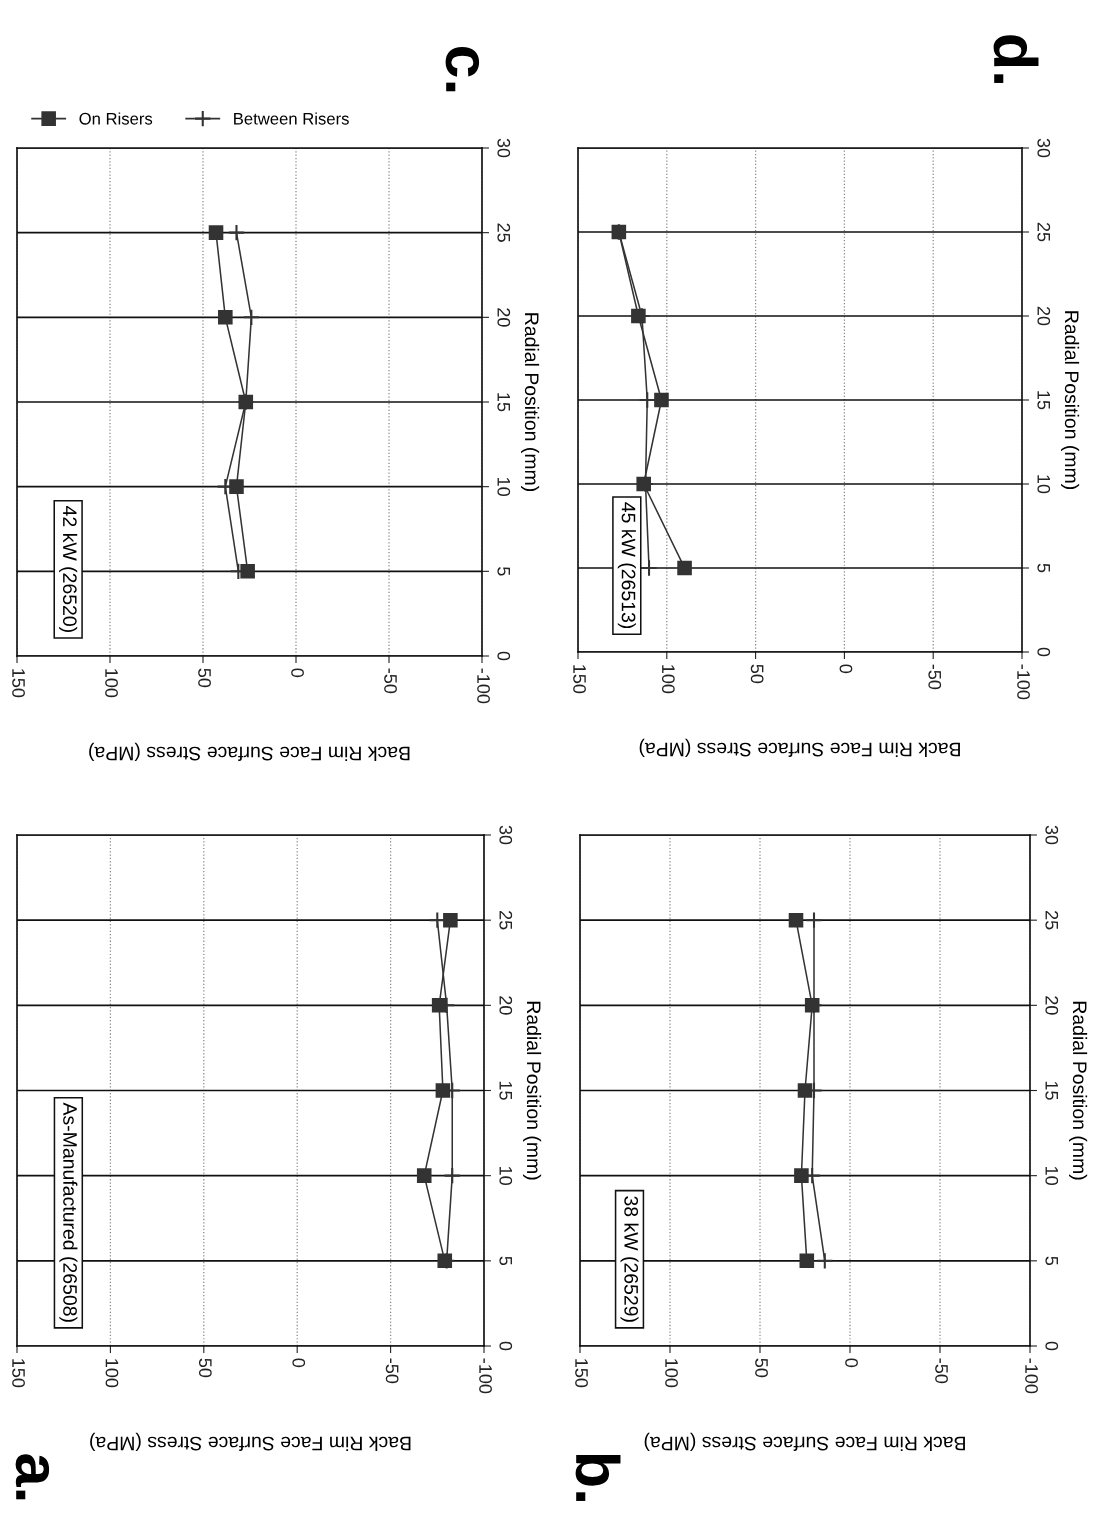 The image size is (1098, 1523). Describe the element at coordinates (116, 118) in the screenshot. I see `legend-label: On Risers` at that location.